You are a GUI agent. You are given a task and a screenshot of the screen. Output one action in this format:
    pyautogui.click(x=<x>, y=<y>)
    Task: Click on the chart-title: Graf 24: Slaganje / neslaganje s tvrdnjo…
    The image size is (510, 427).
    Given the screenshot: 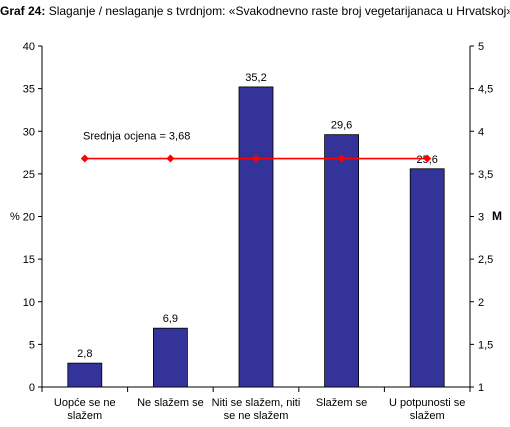 What is the action you would take?
    pyautogui.click(x=255, y=11)
    